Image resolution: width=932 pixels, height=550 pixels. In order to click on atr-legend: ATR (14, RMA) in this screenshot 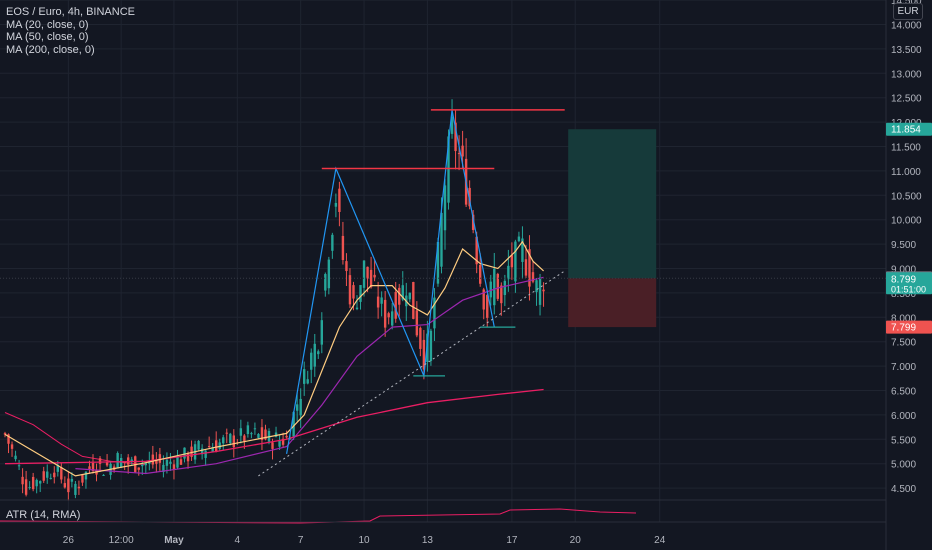, I will do `click(43, 515)`.